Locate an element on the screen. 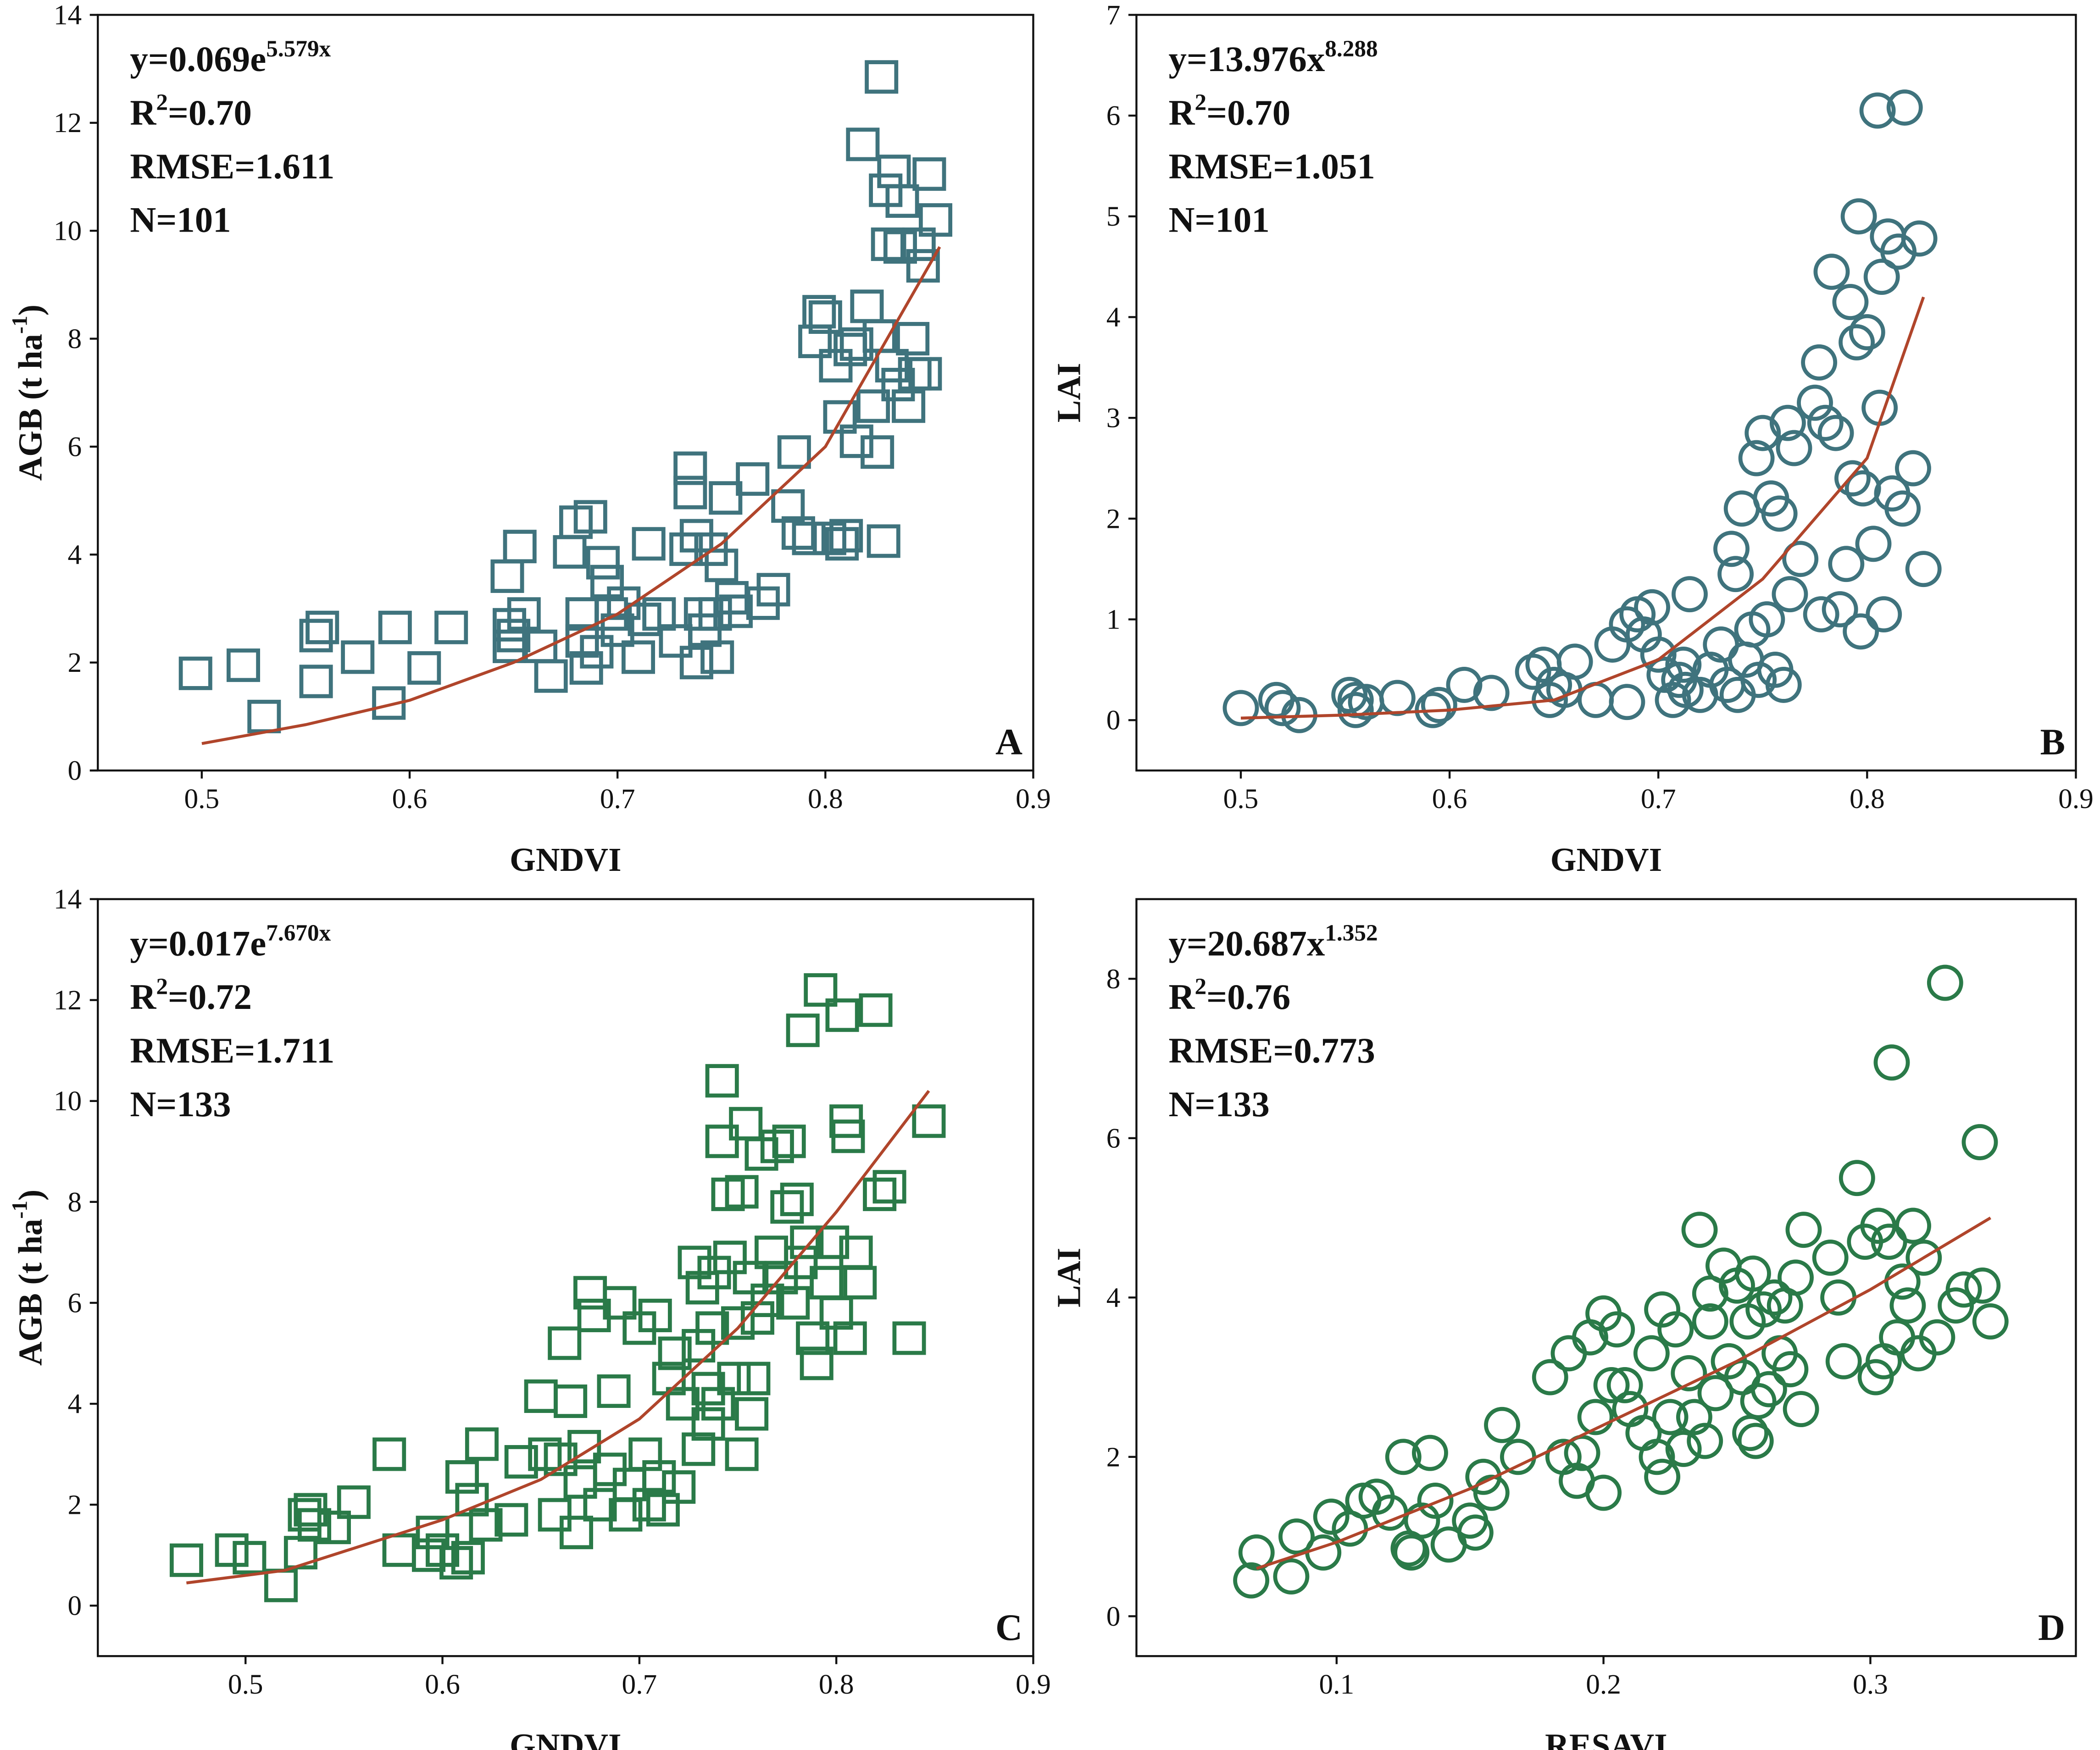 The image size is (2100, 1750). y-axis-label: LAI is located at coordinates (1069, 393).